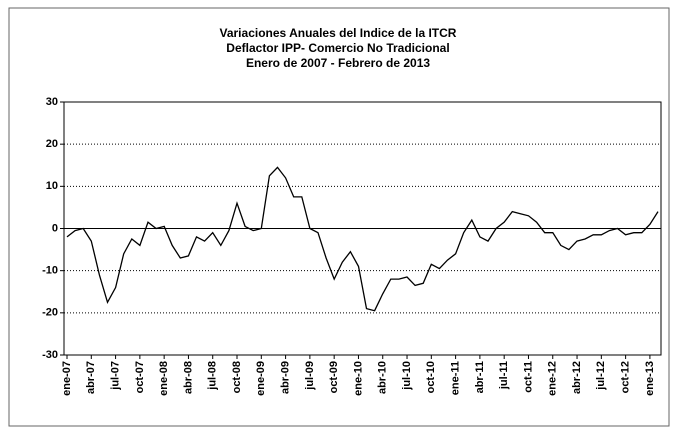 Image resolution: width=678 pixels, height=437 pixels. Describe the element at coordinates (577, 377) in the screenshot. I see `x-tick-label: abr-12` at that location.